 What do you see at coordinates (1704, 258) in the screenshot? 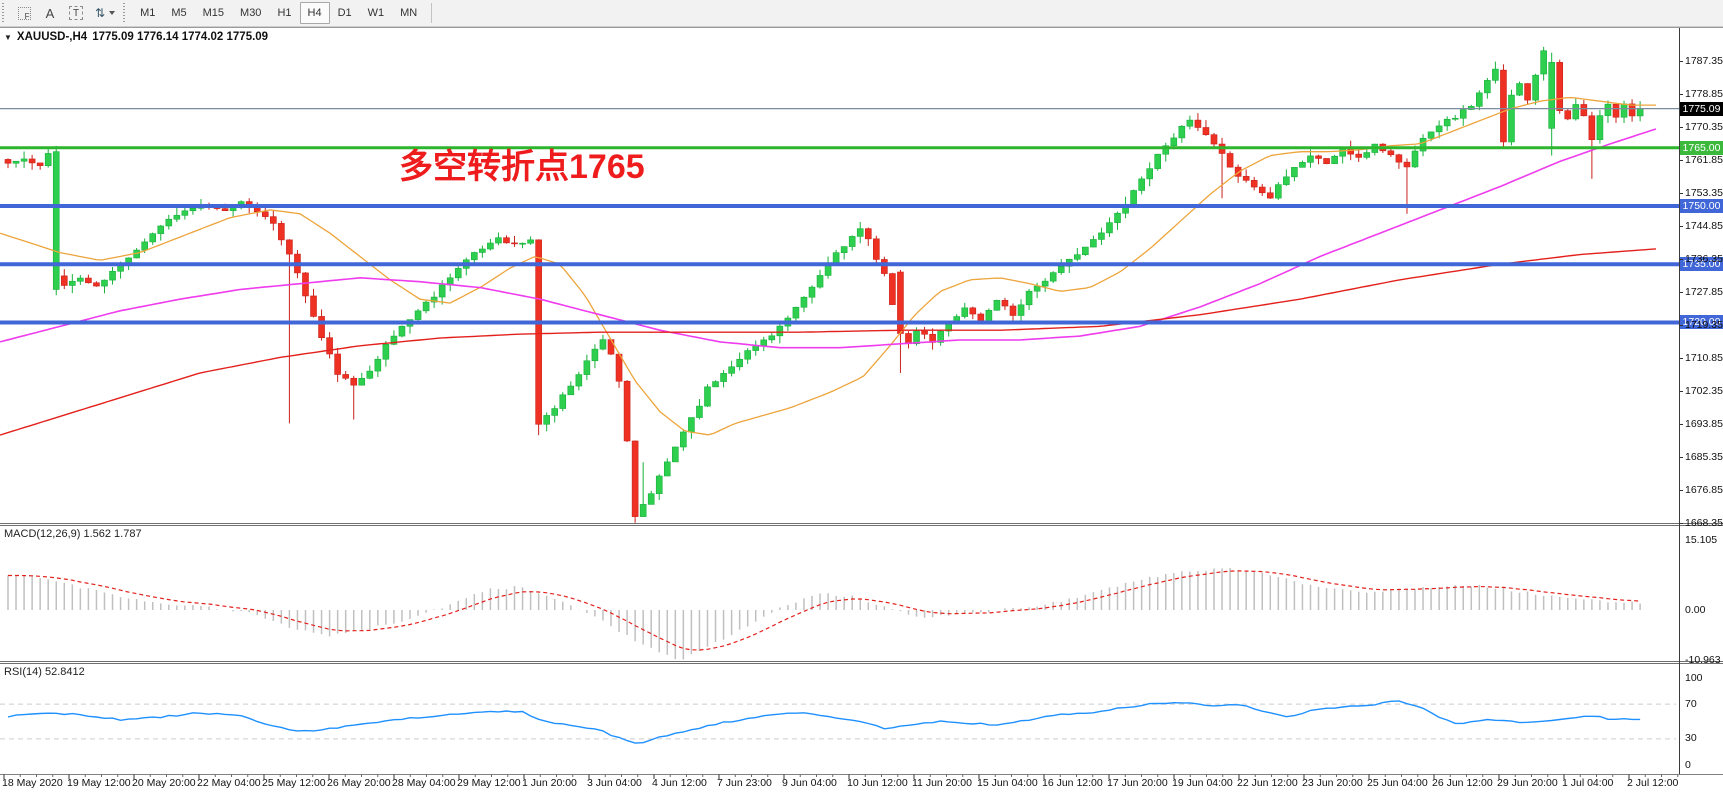
I see `price-tick-label: 1736.35` at bounding box center [1704, 258].